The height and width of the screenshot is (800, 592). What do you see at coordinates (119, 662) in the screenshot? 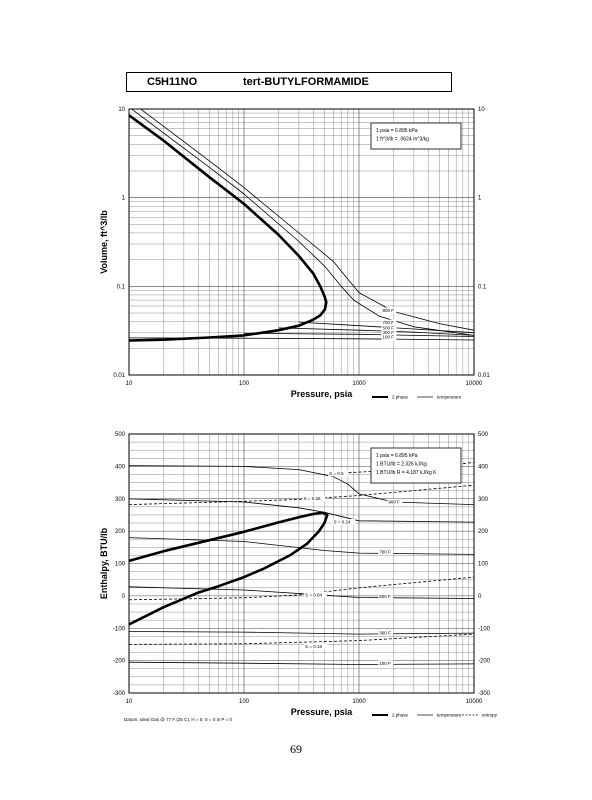
I see `y-tick-label: -200` at bounding box center [119, 662].